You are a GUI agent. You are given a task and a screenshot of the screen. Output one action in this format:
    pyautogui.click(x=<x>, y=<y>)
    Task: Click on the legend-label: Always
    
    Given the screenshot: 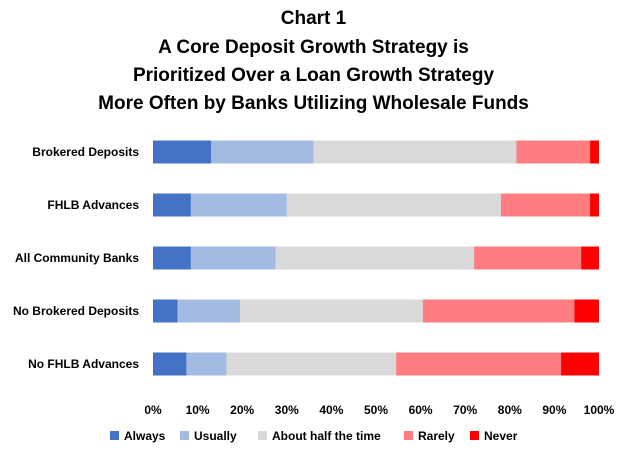 What is the action you would take?
    pyautogui.click(x=145, y=436)
    